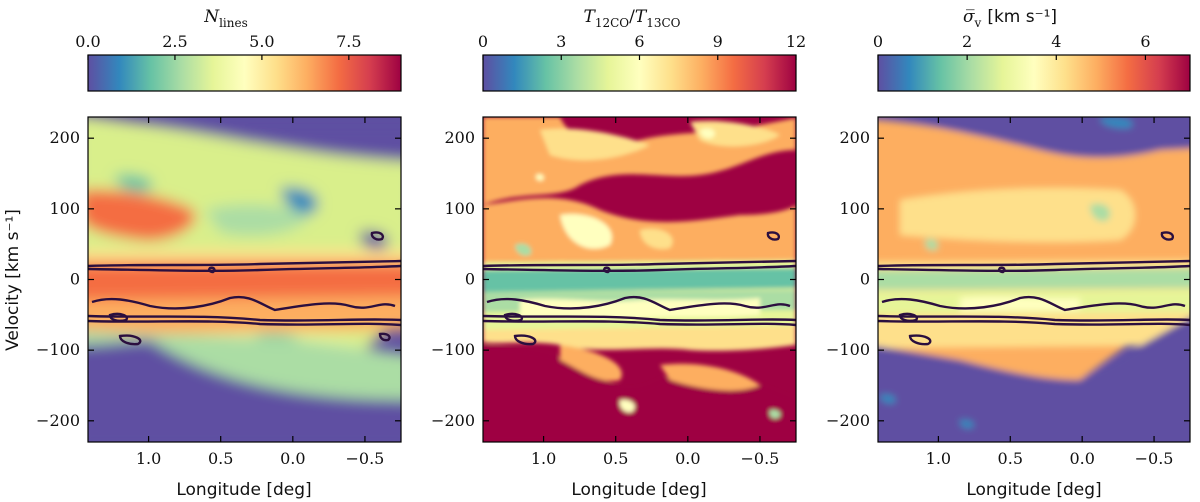  I want to click on contour-lines-ratio, so click(639, 288).